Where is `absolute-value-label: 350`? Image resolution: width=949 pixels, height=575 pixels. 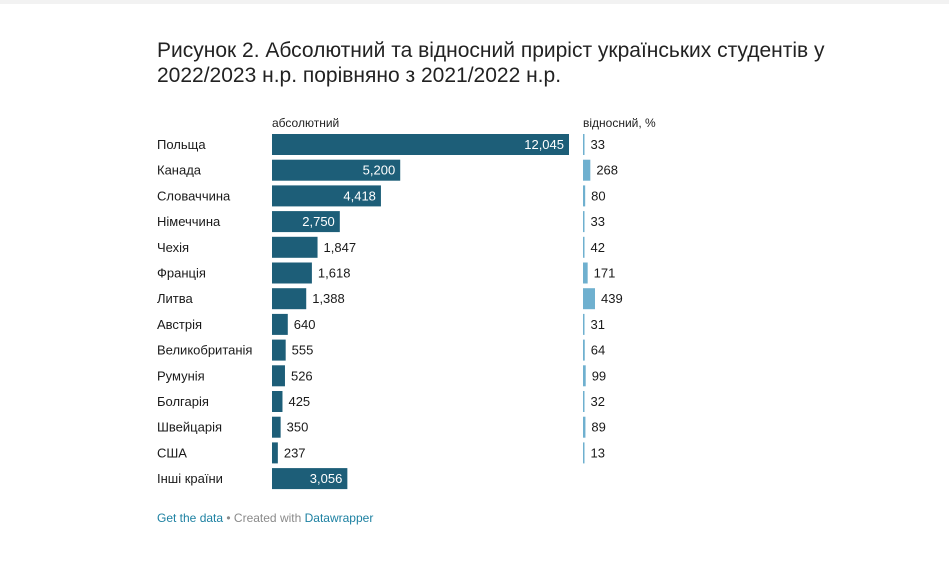
absolute-value-label: 350 is located at coordinates (298, 427).